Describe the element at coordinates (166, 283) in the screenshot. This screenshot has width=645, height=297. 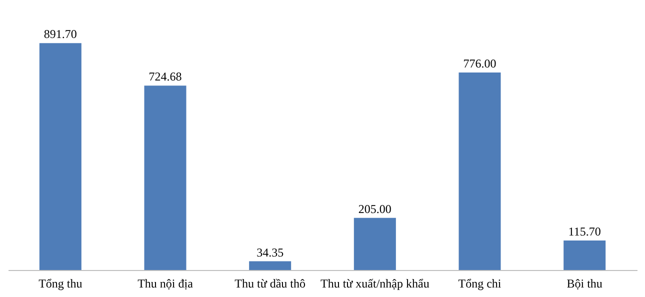
I see `x-tick-label: Thu nội địa` at that location.